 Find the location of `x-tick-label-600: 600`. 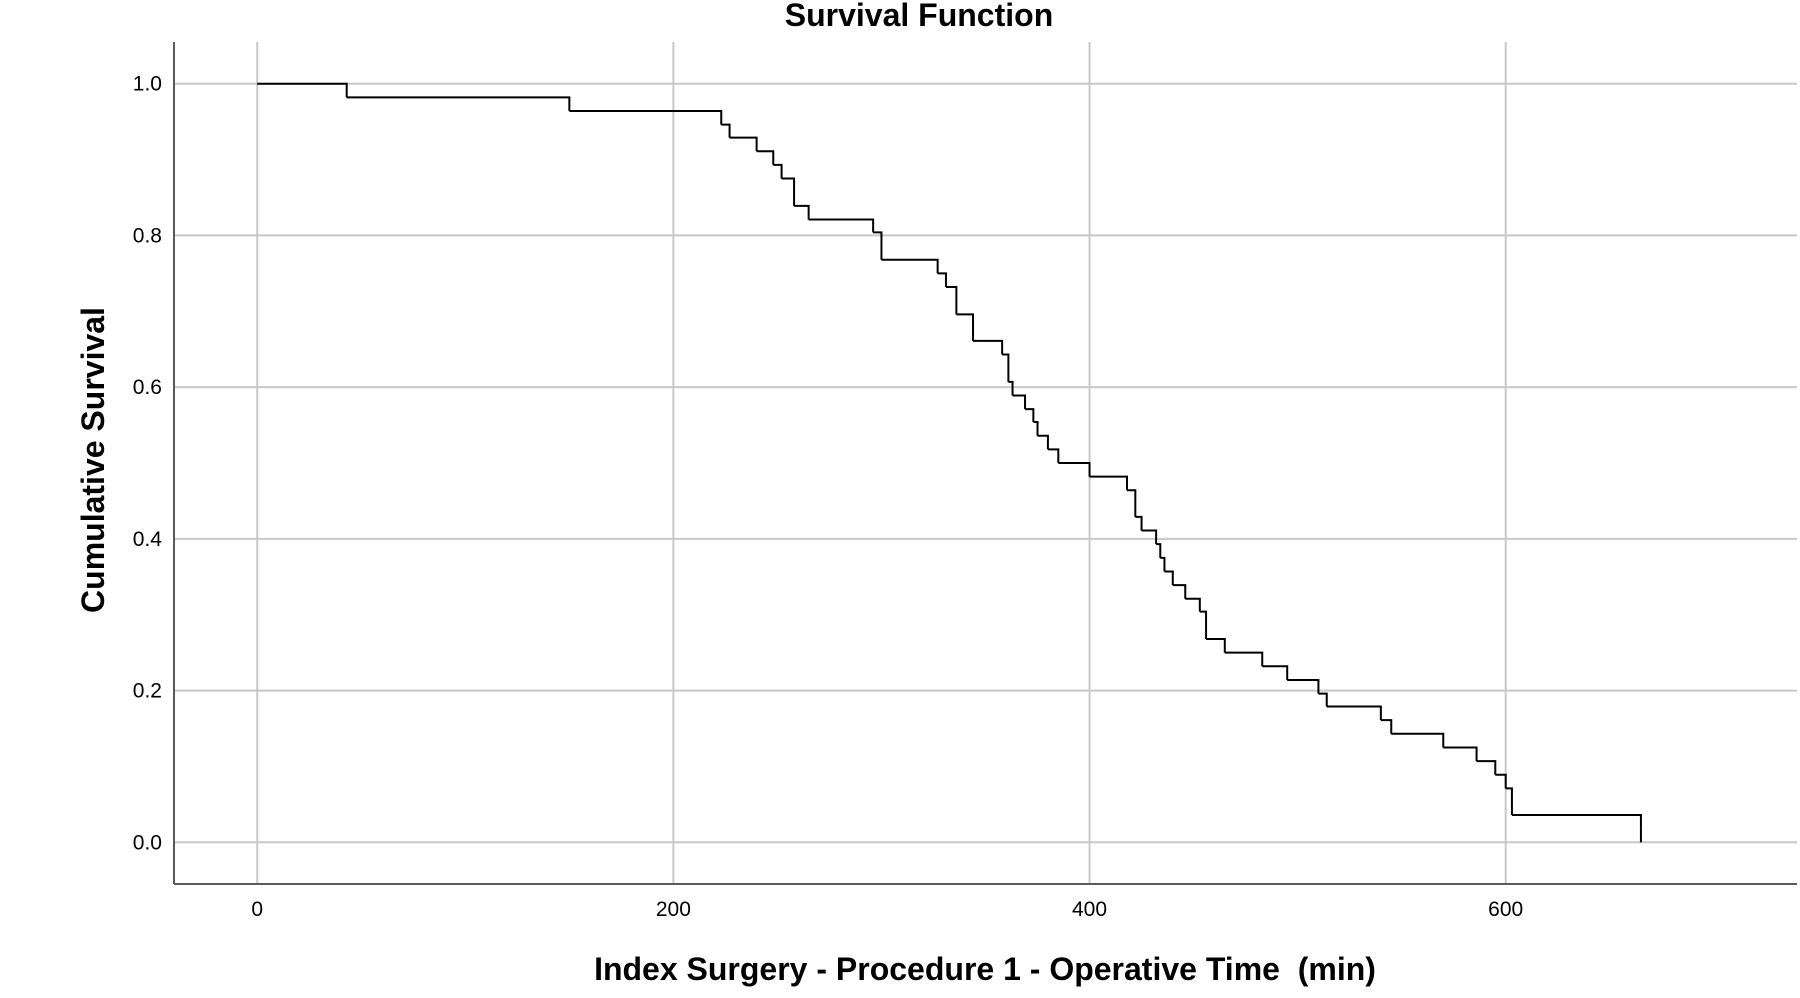

x-tick-label-600: 600 is located at coordinates (1505, 909).